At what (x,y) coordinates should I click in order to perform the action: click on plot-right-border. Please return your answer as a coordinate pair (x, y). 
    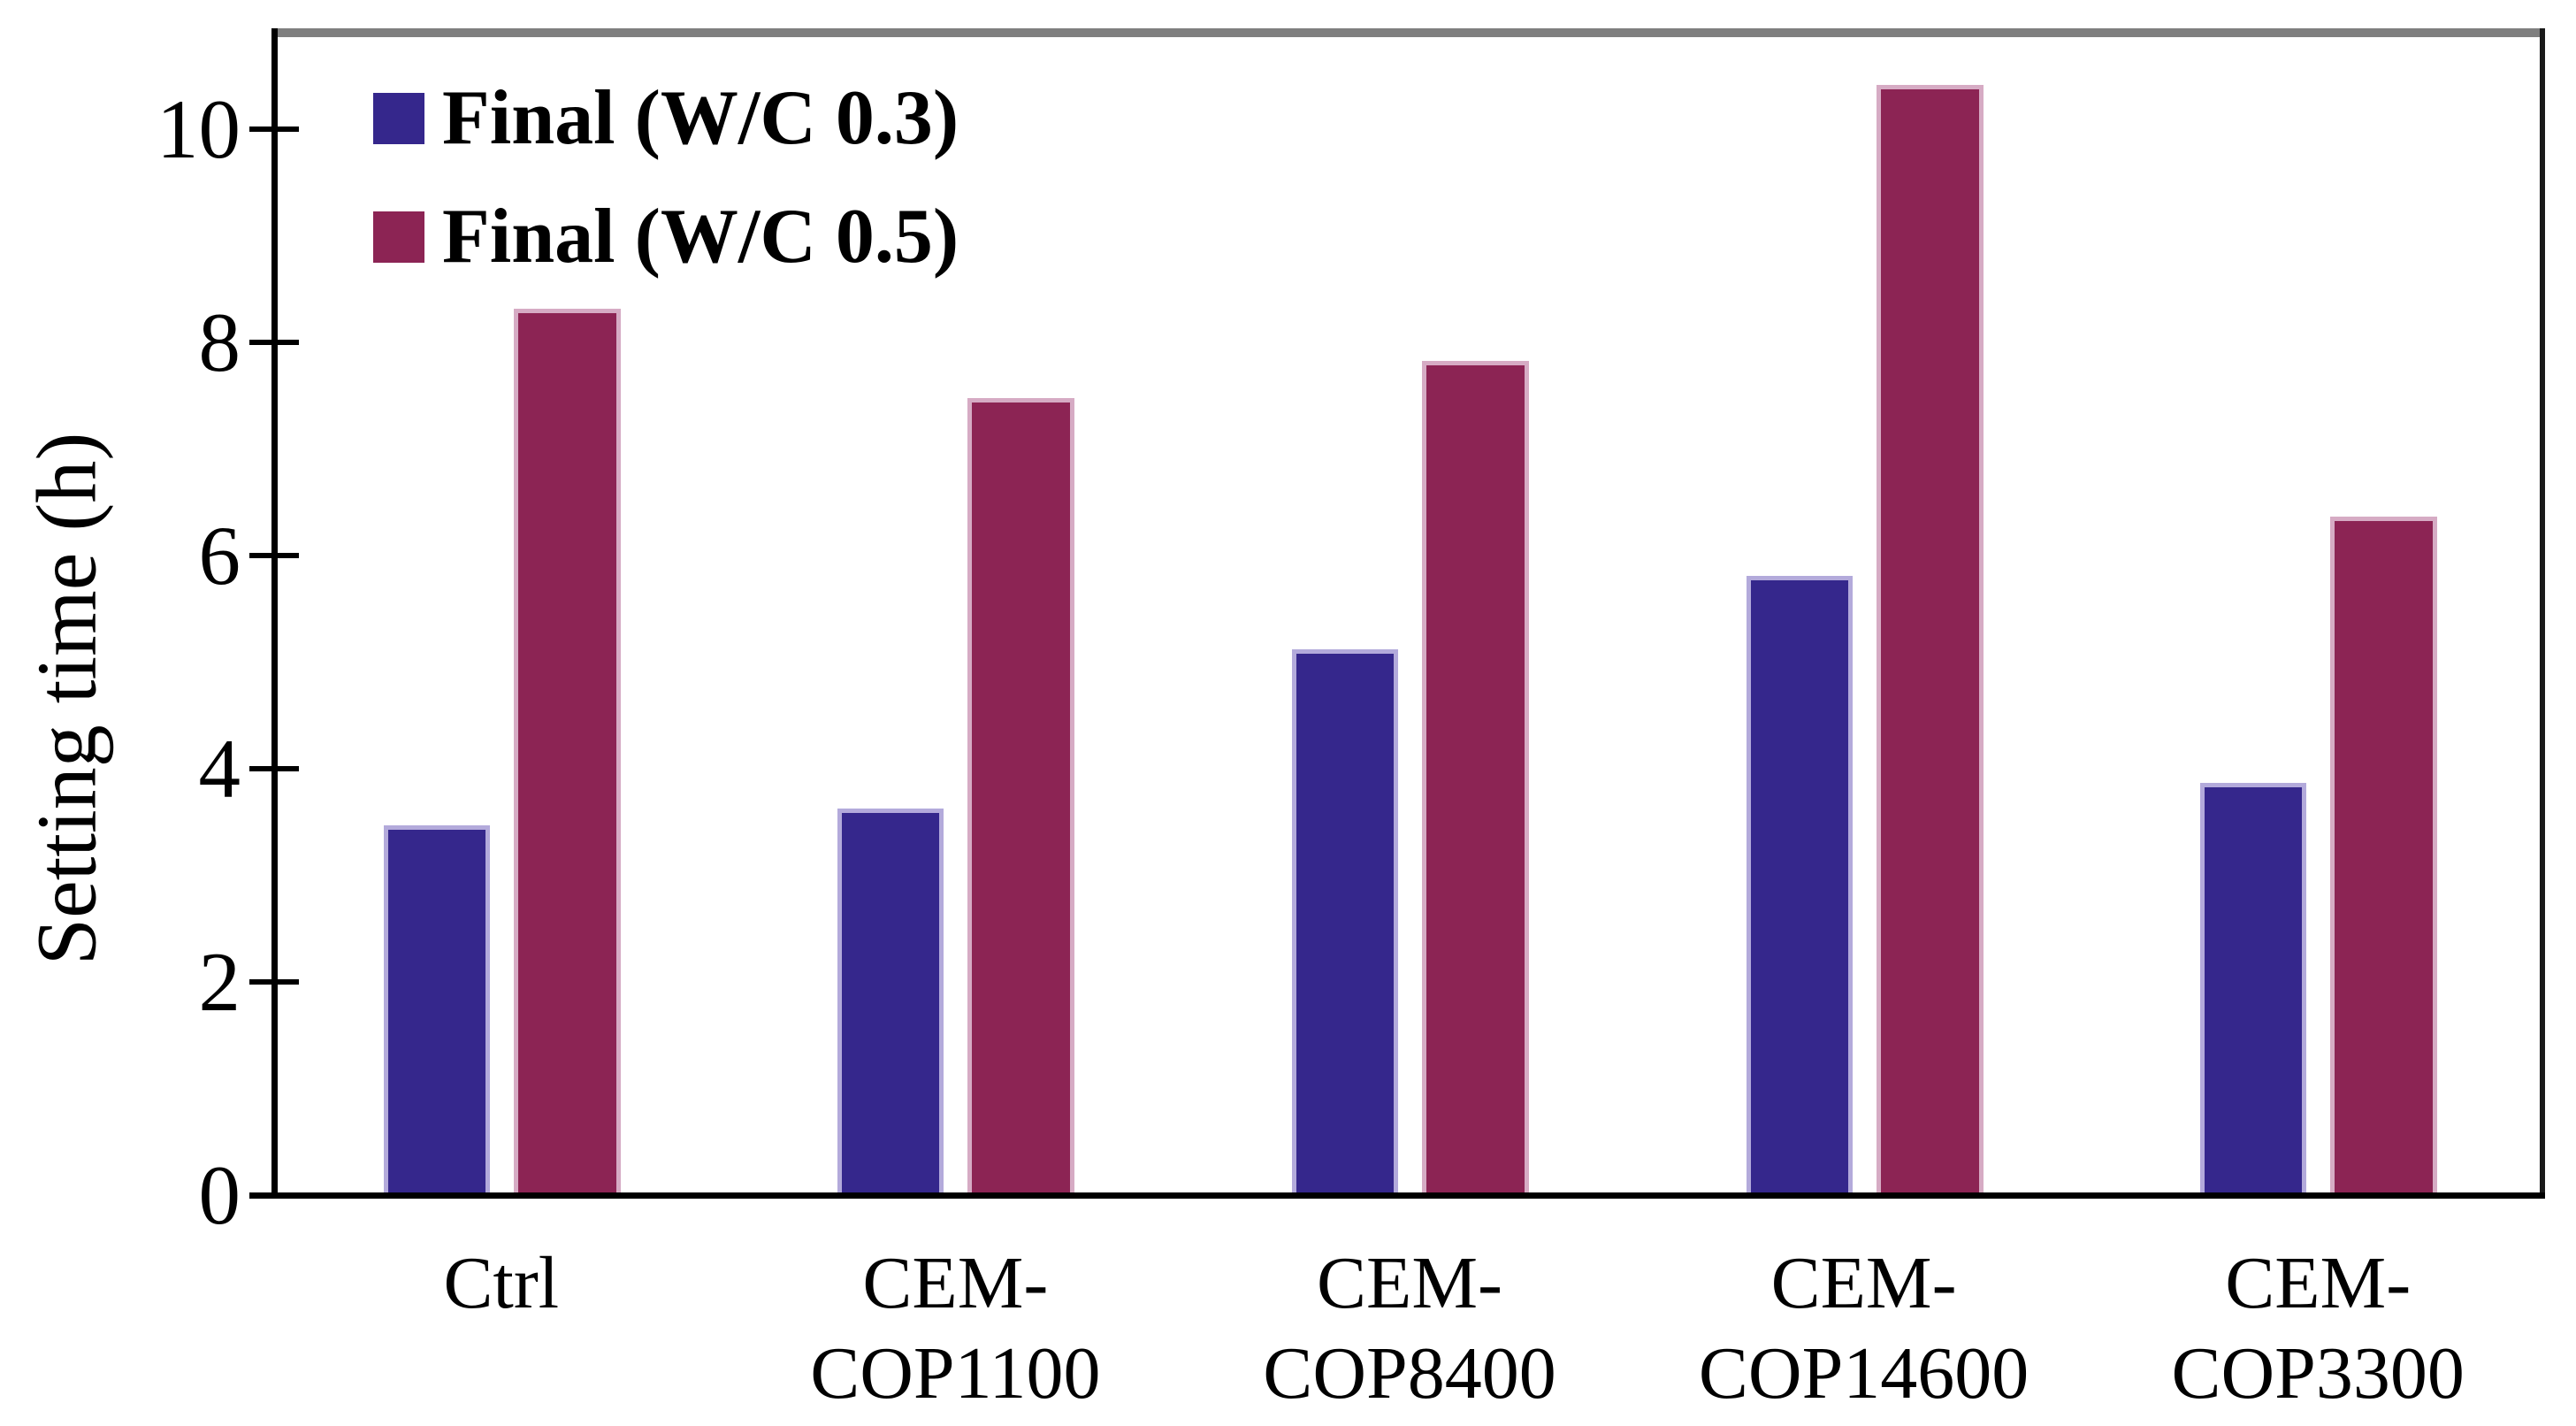
    Looking at the image, I should click on (2542, 611).